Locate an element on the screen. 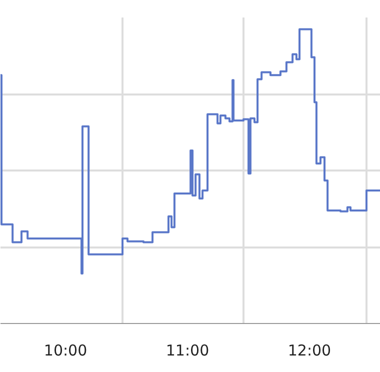 The width and height of the screenshot is (380, 372). x-tick-label: 12:00 is located at coordinates (310, 351).